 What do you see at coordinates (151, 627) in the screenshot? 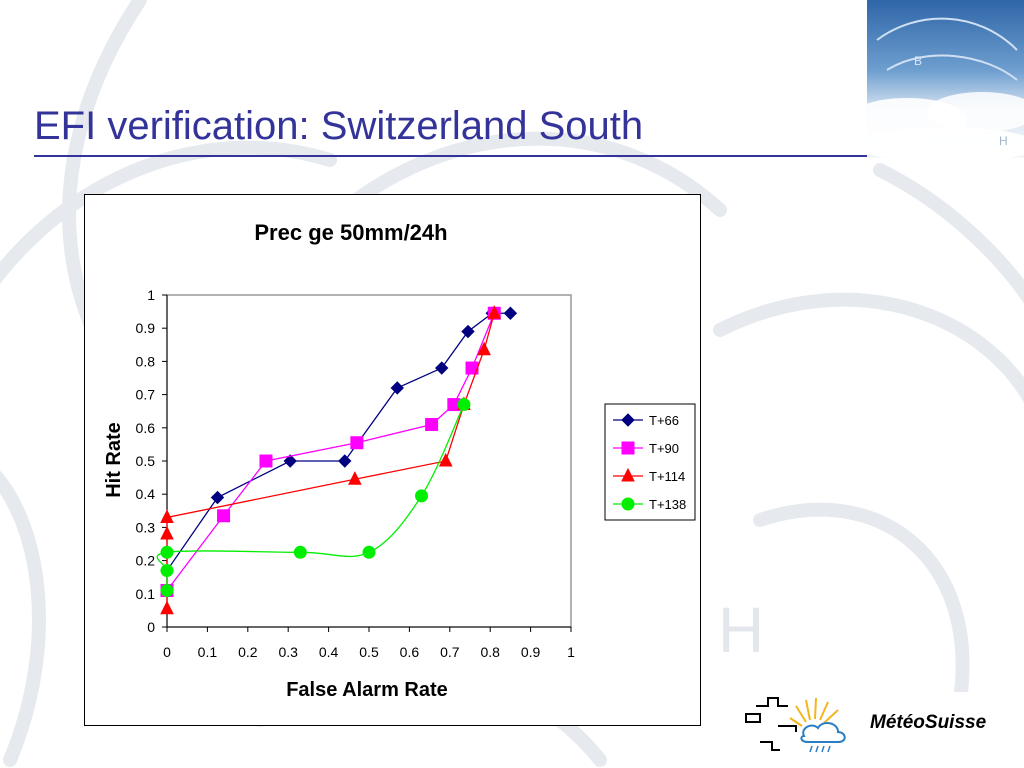
I see `y-tick-label: 0` at bounding box center [151, 627].